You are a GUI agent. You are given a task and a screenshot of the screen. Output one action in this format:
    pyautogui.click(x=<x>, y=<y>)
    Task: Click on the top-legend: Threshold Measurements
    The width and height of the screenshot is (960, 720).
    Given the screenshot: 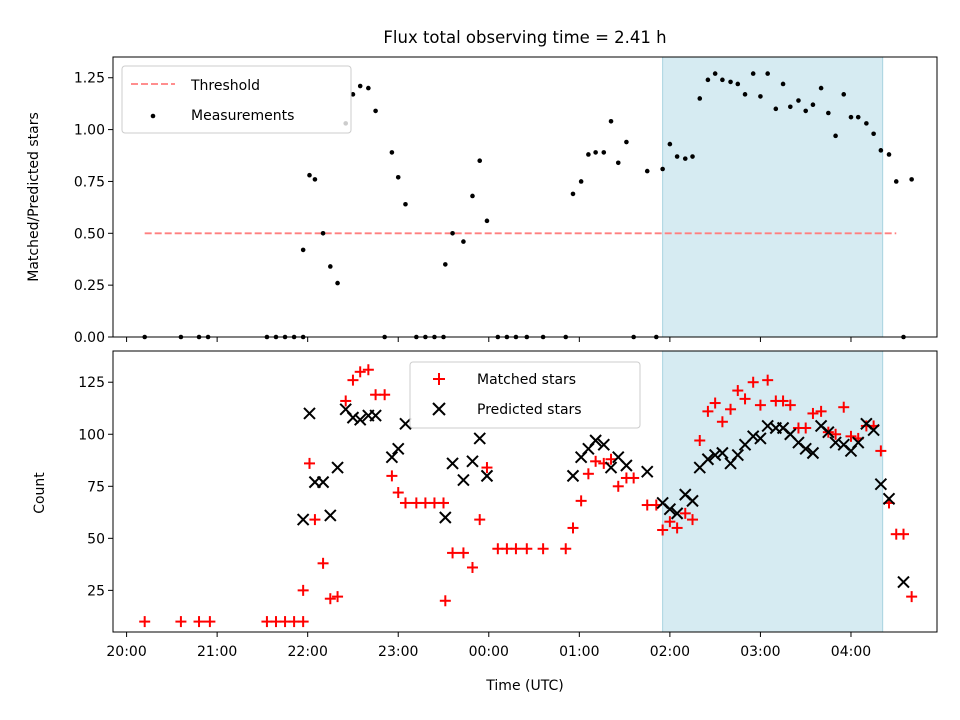 What is the action you would take?
    pyautogui.click(x=236, y=99)
    